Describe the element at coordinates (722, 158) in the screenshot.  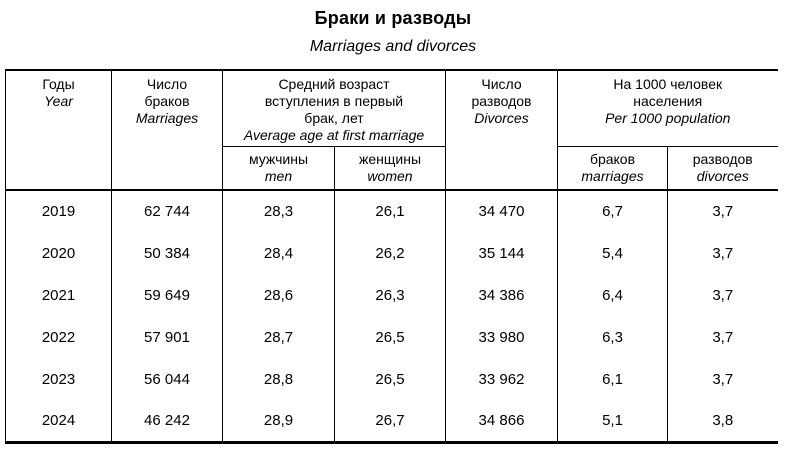
I see `header-per1000-divorces-ru: разводов` at that location.